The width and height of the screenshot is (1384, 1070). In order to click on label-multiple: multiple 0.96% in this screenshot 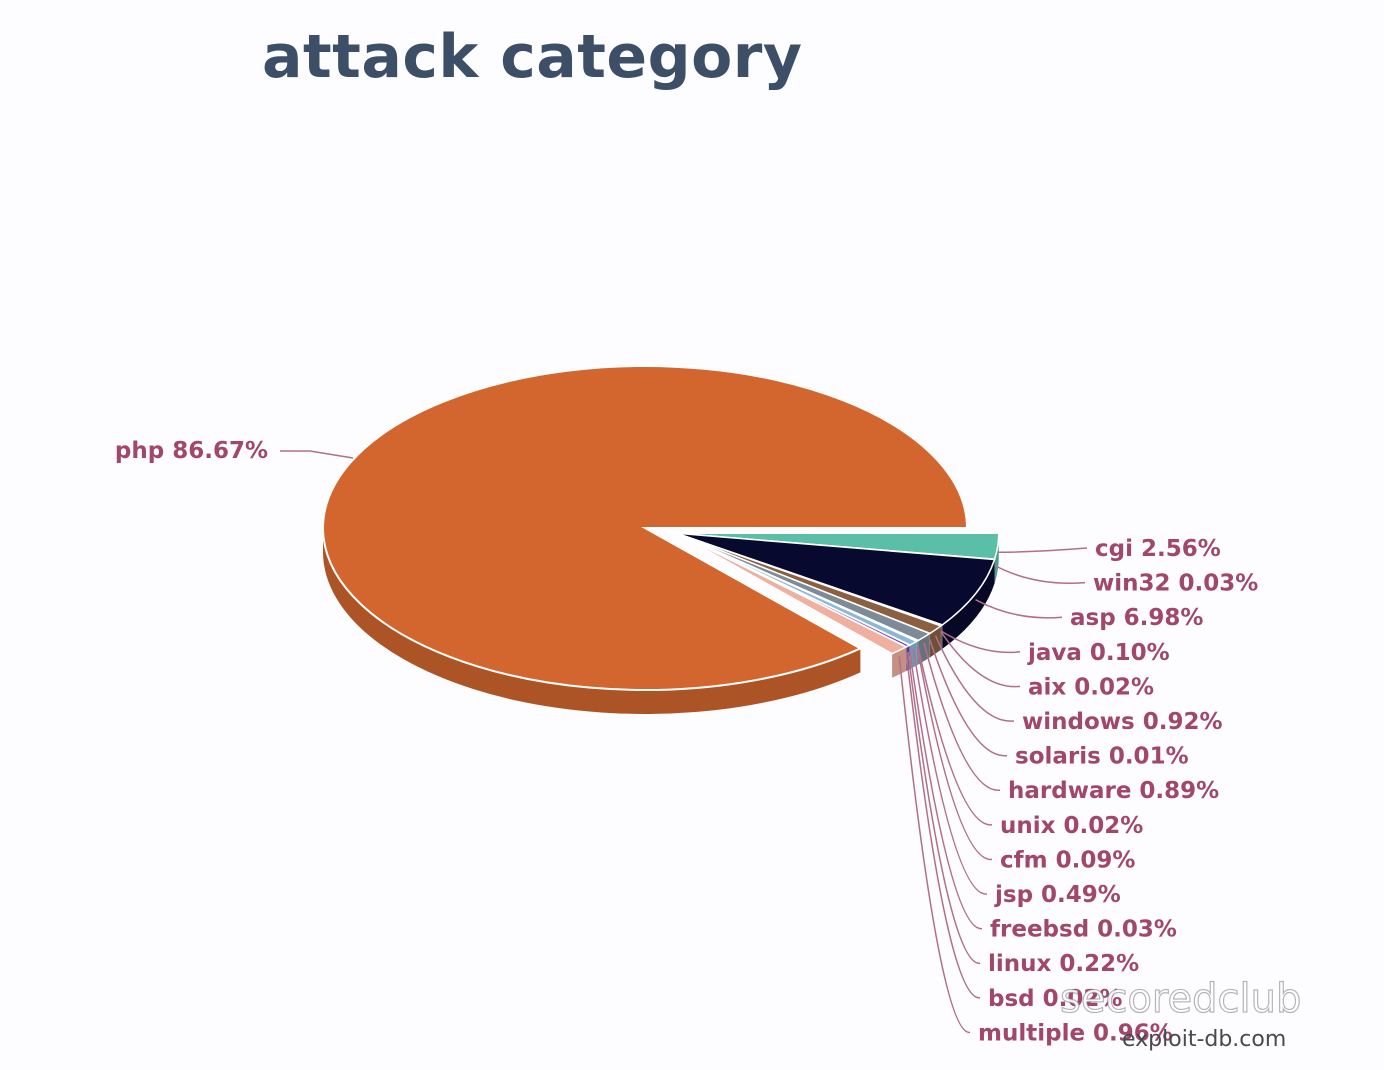, I will do `click(1075, 1033)`.